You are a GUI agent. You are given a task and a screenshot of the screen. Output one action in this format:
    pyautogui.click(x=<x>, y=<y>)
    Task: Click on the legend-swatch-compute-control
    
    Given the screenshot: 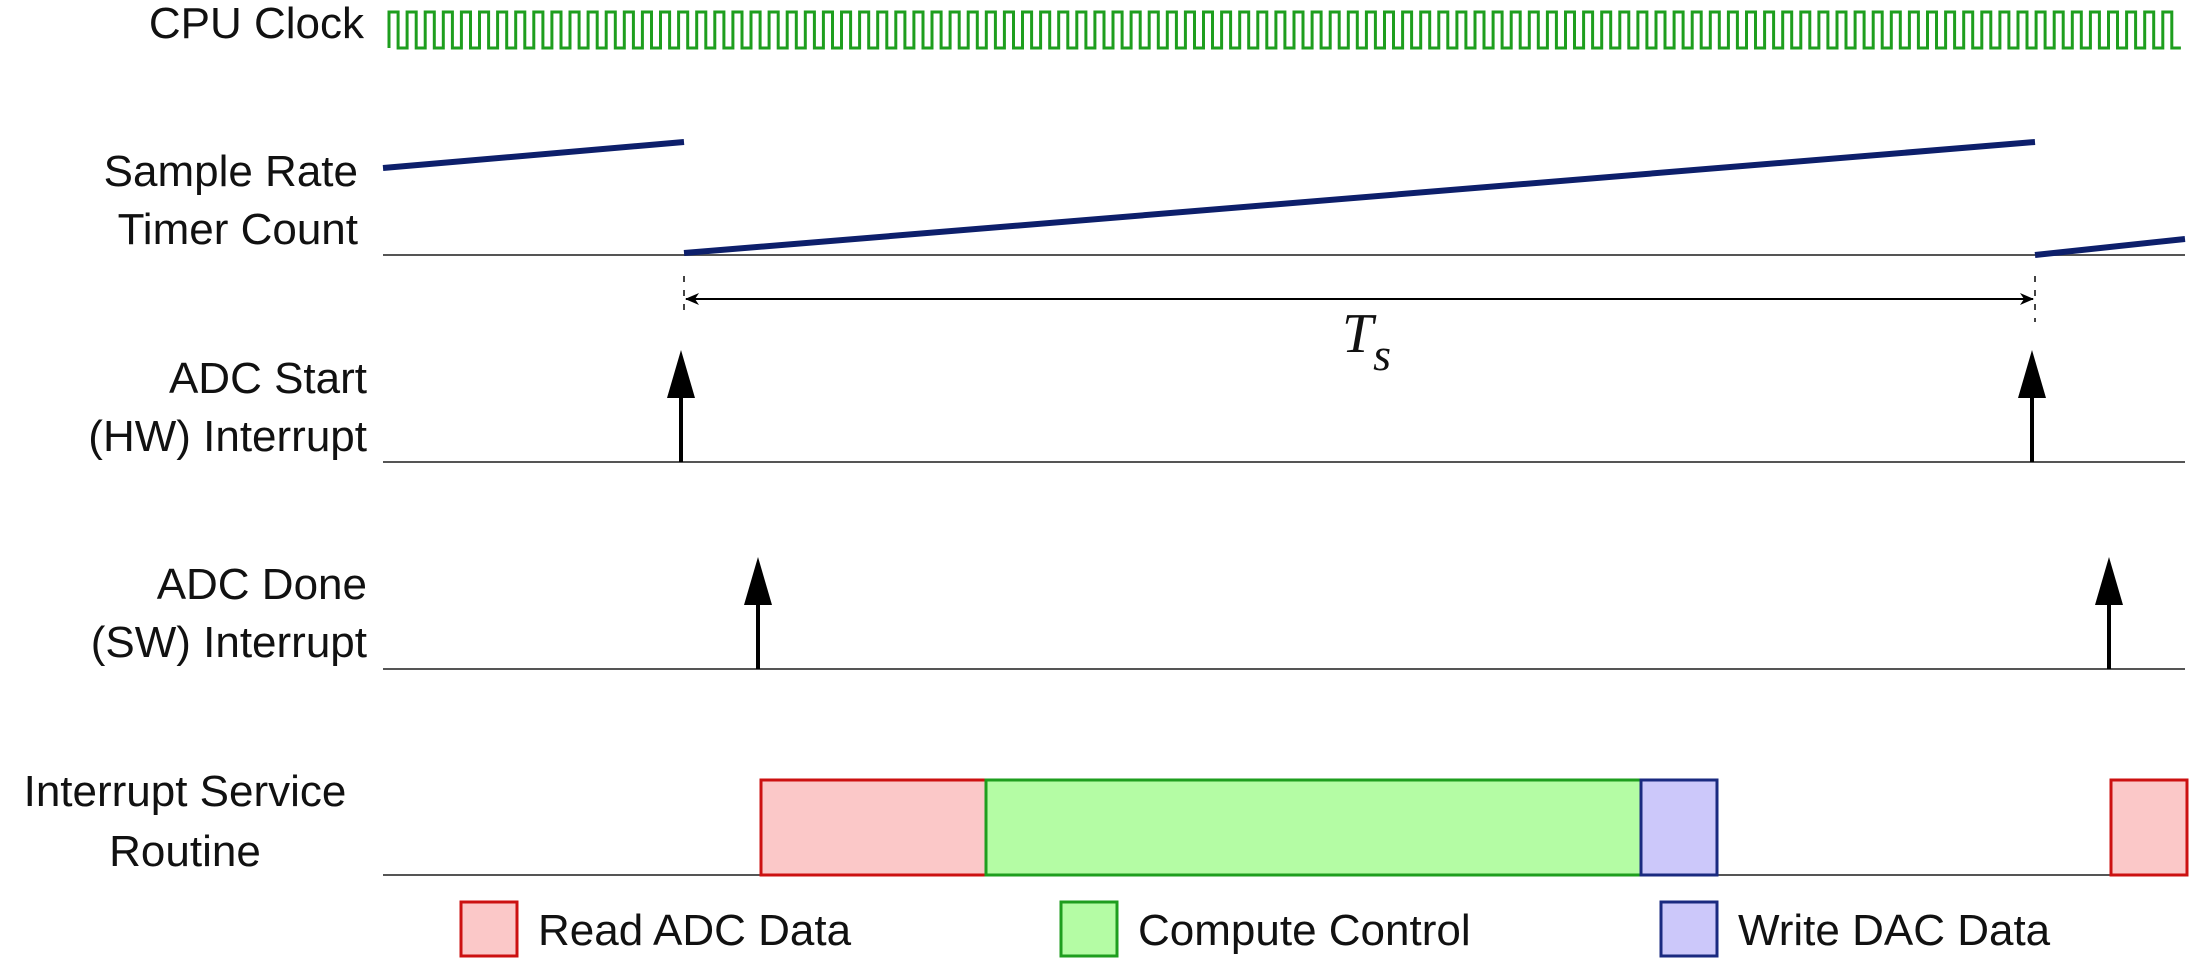 What is the action you would take?
    pyautogui.click(x=1089, y=929)
    